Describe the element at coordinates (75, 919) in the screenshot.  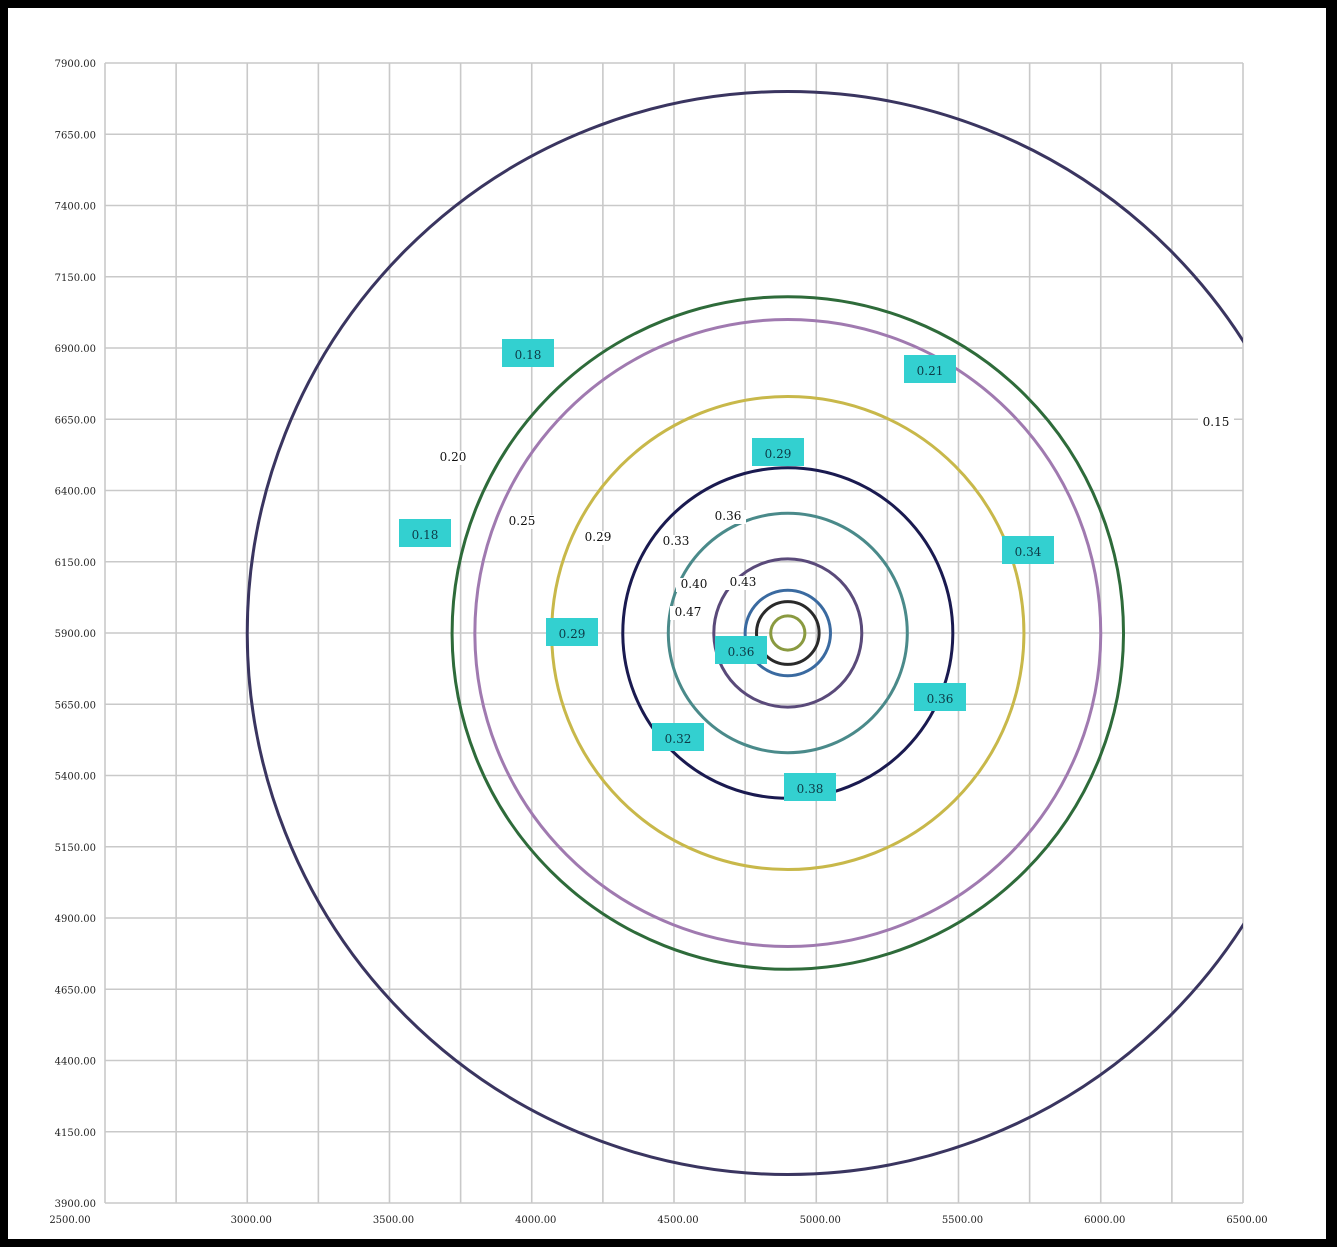
I see `y-tick-label: 4900.00` at that location.